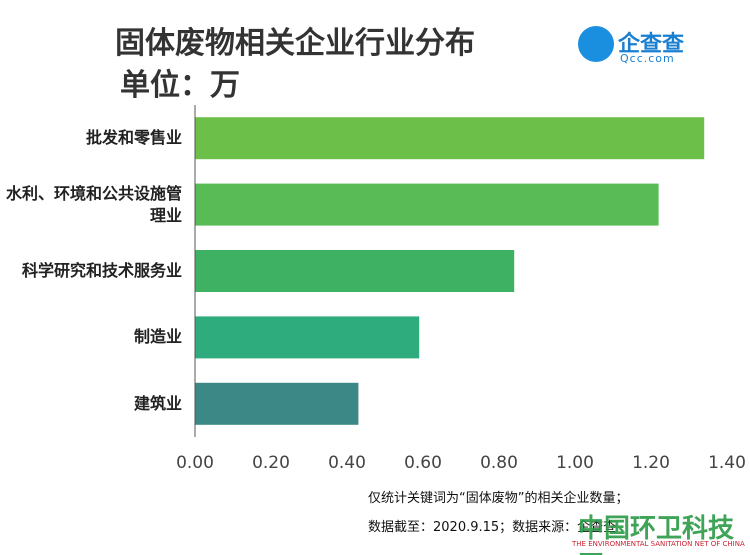 This screenshot has height=555, width=750. Describe the element at coordinates (596, 44) in the screenshot. I see `logo-icon` at that location.